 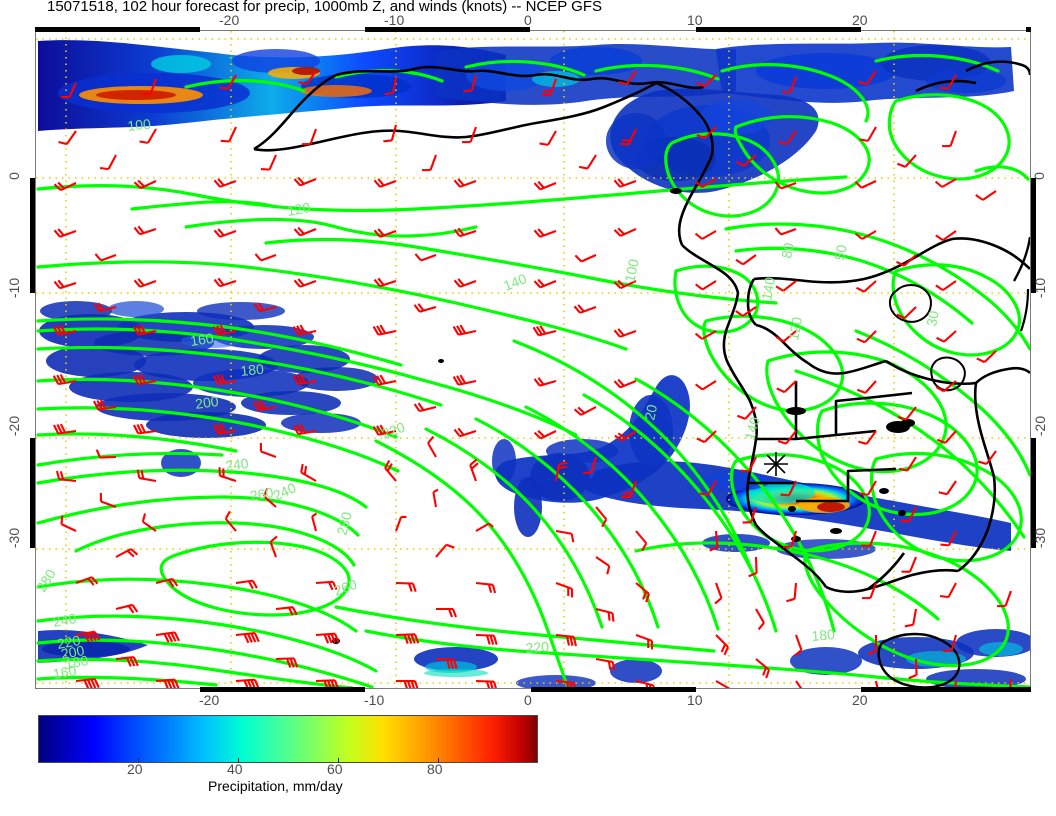 I want to click on ytick-right-0: 0, so click(x=1038, y=176).